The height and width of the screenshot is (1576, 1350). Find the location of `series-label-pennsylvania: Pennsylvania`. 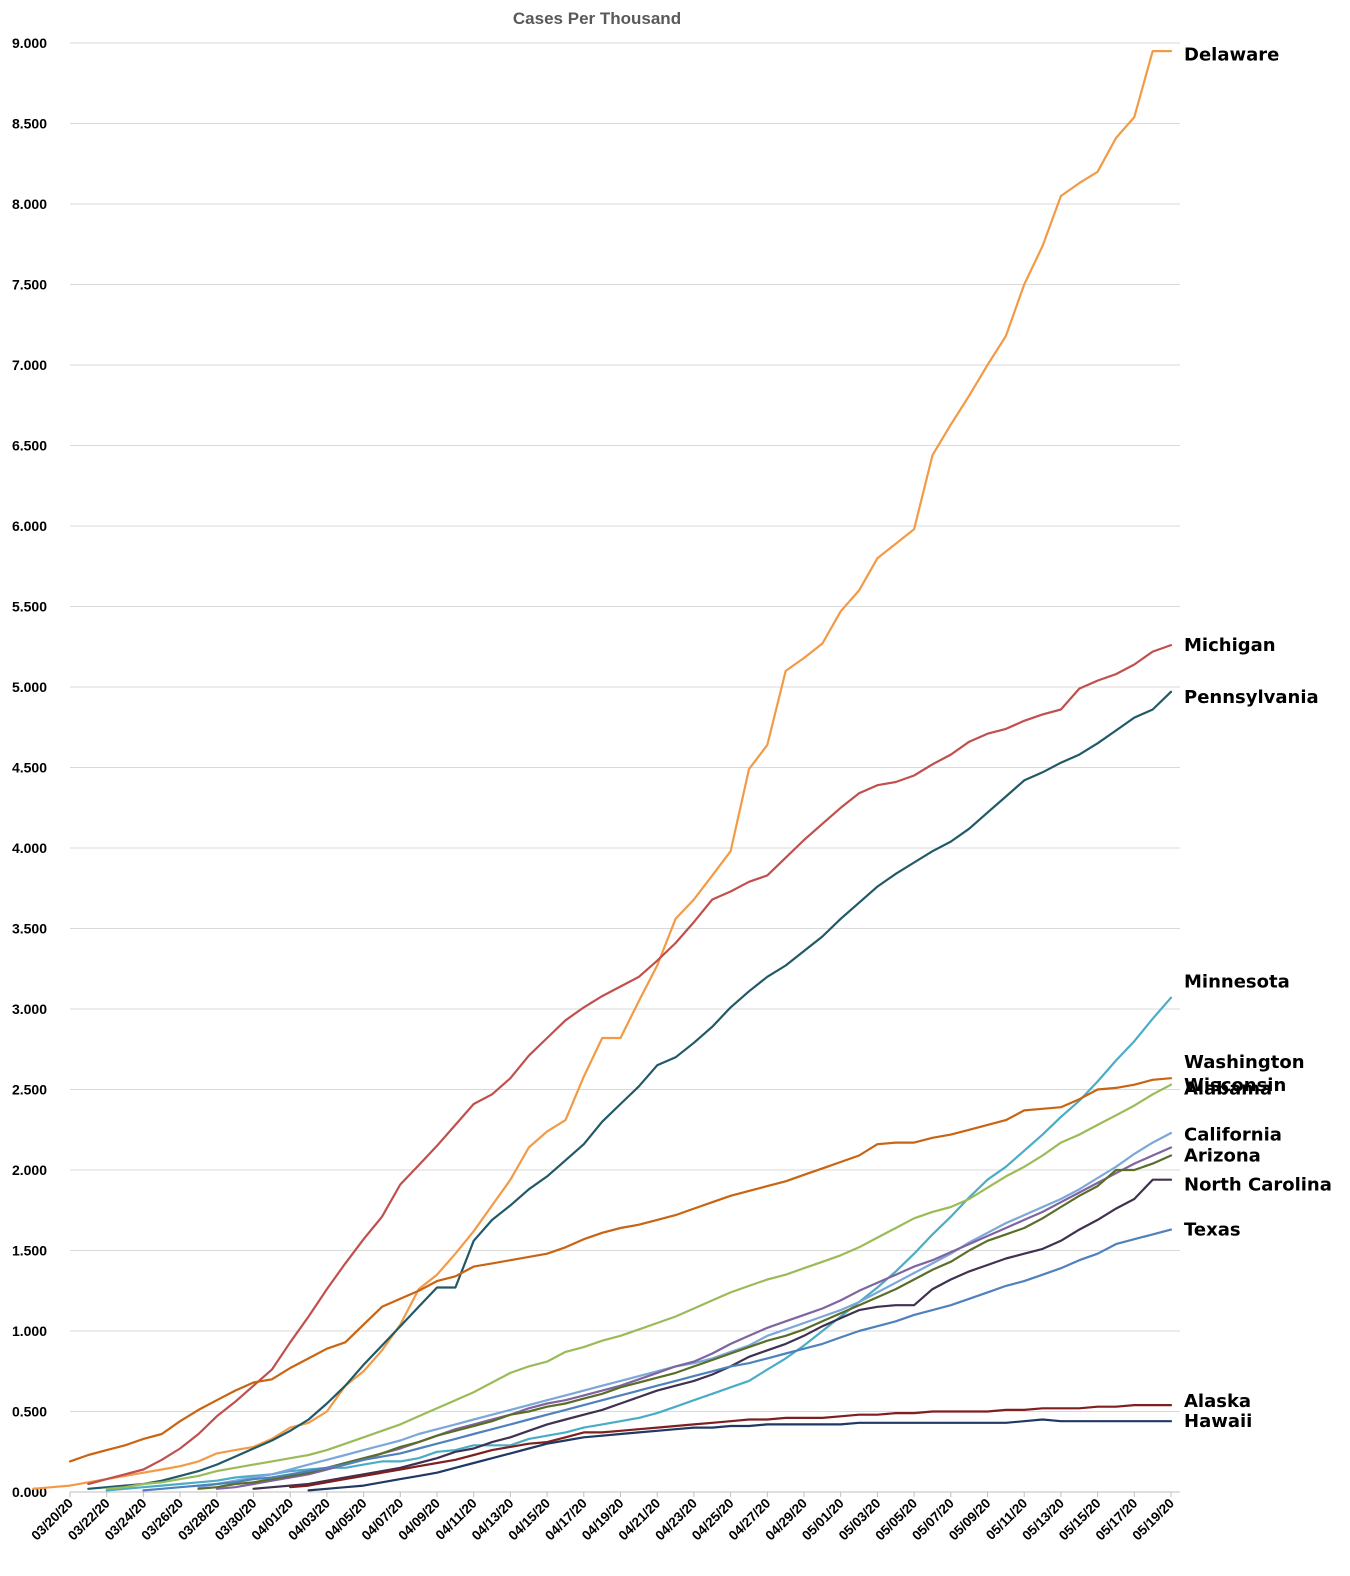

series-label-pennsylvania: Pennsylvania is located at coordinates (1251, 697).